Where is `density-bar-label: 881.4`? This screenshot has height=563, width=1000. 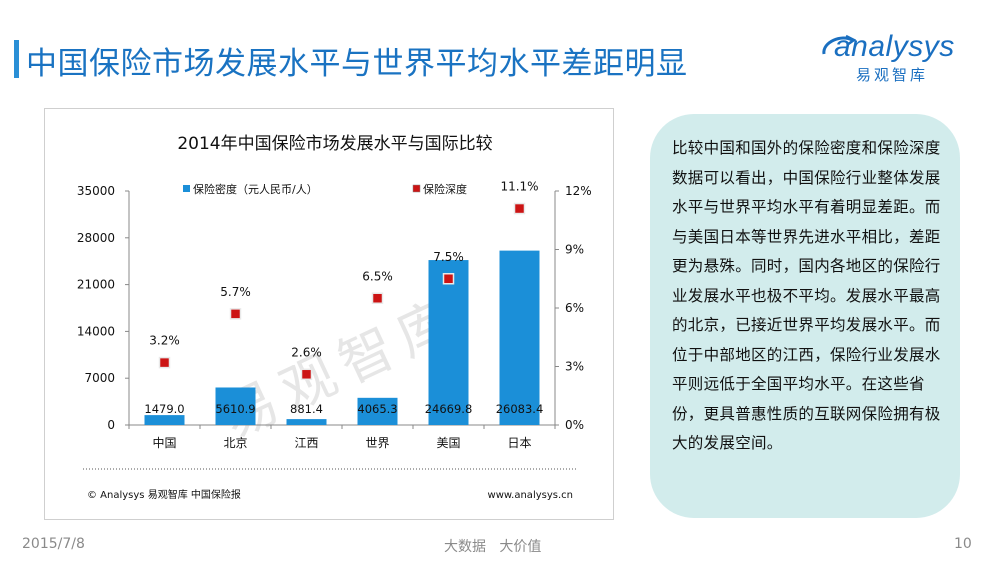 density-bar-label: 881.4 is located at coordinates (306, 409).